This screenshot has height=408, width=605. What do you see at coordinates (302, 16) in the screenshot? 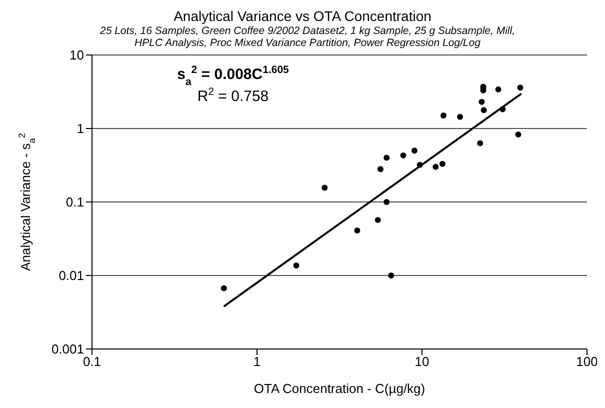
I see `chart-title: Analytical Variance vs OTA Concentration` at bounding box center [302, 16].